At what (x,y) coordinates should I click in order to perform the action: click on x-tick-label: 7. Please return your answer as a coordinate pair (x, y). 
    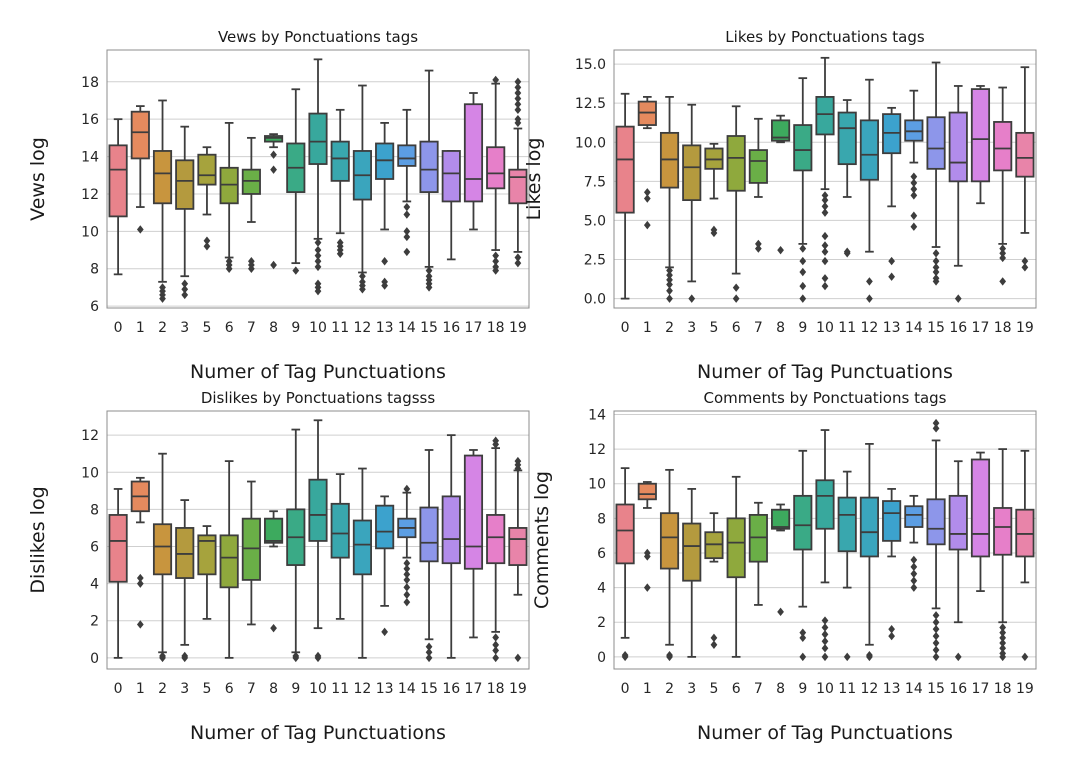
    Looking at the image, I should click on (758, 689).